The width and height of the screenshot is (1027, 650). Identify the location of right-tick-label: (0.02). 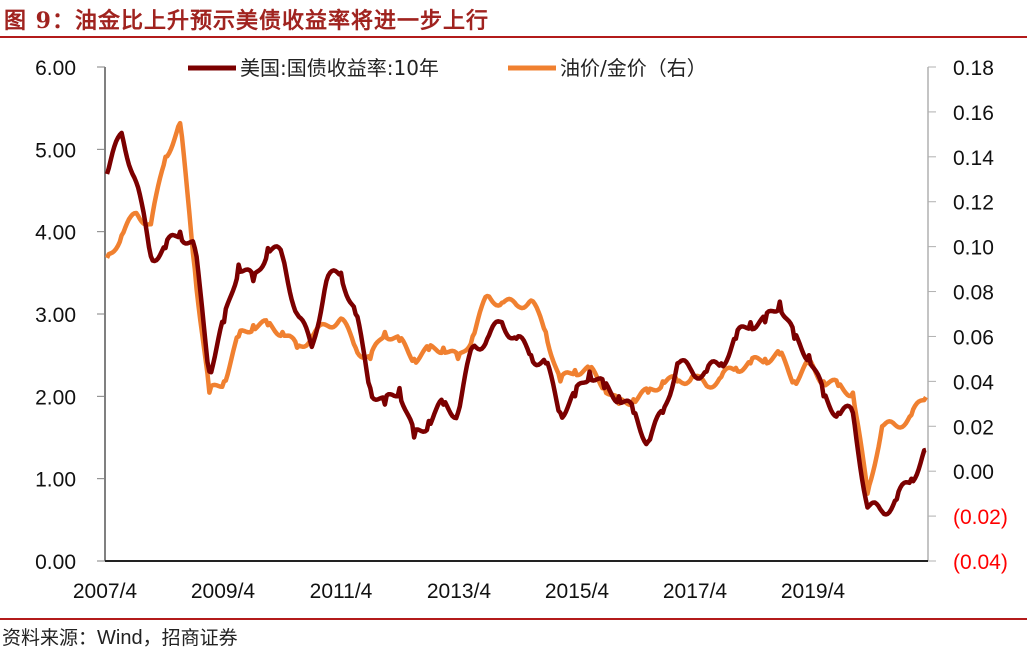
(980, 517).